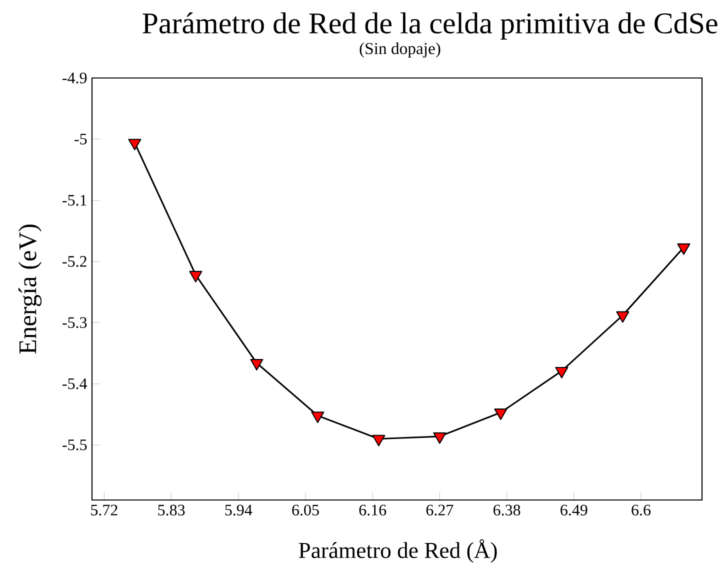  Describe the element at coordinates (238, 510) in the screenshot. I see `x-tick-label: 5.94` at that location.